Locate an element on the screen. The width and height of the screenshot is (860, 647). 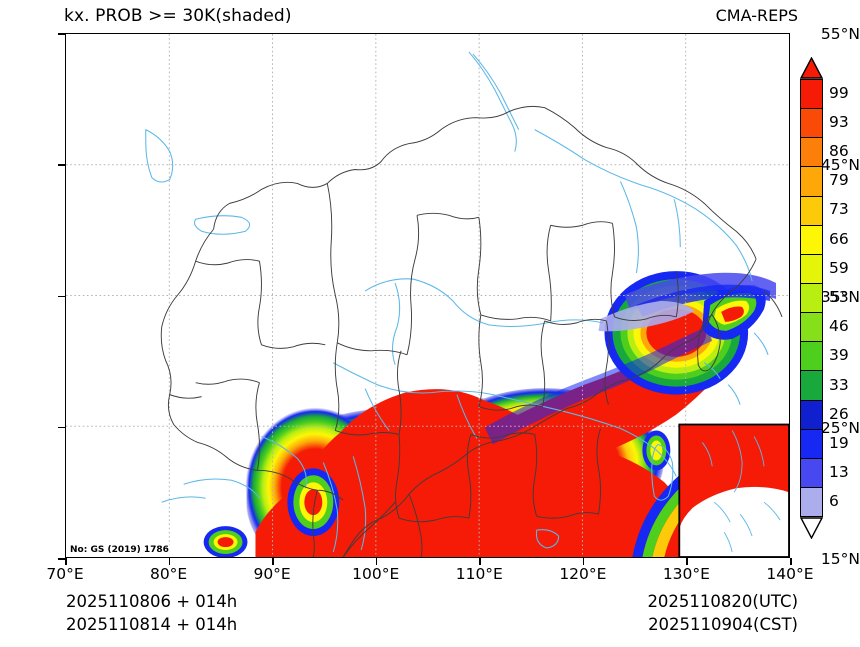
x-label-100: 100°E is located at coordinates (376, 574).